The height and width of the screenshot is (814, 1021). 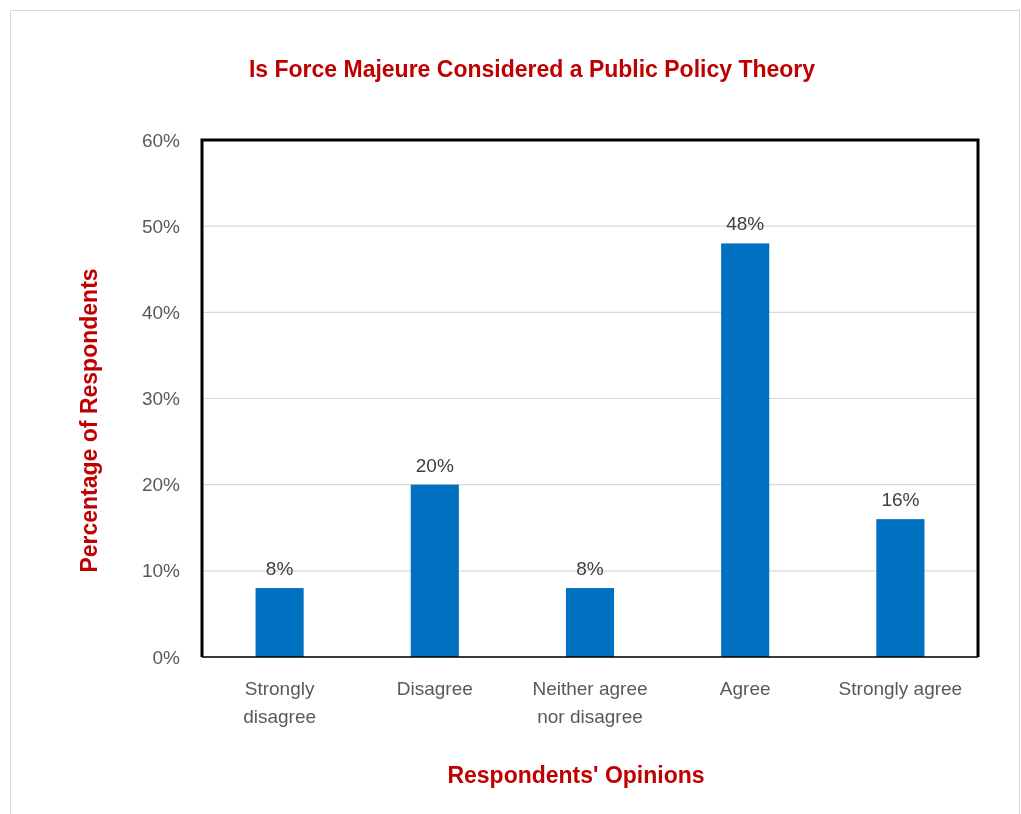 I want to click on data-label: 20%, so click(x=434, y=465).